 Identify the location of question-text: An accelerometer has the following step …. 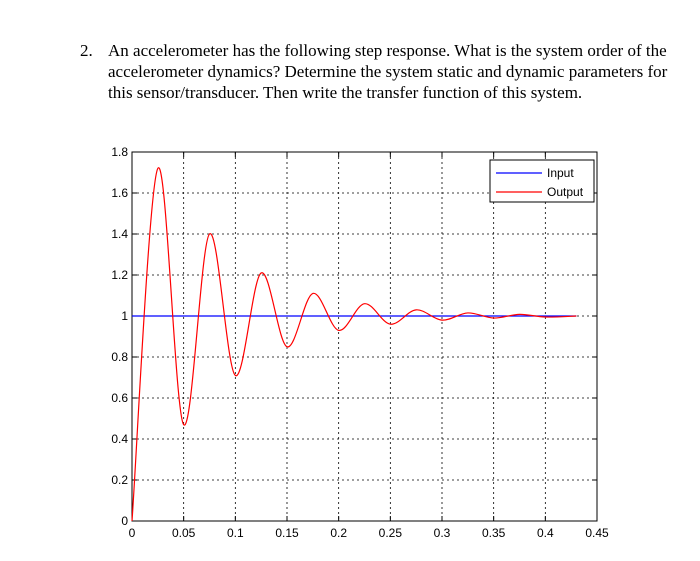
(388, 71).